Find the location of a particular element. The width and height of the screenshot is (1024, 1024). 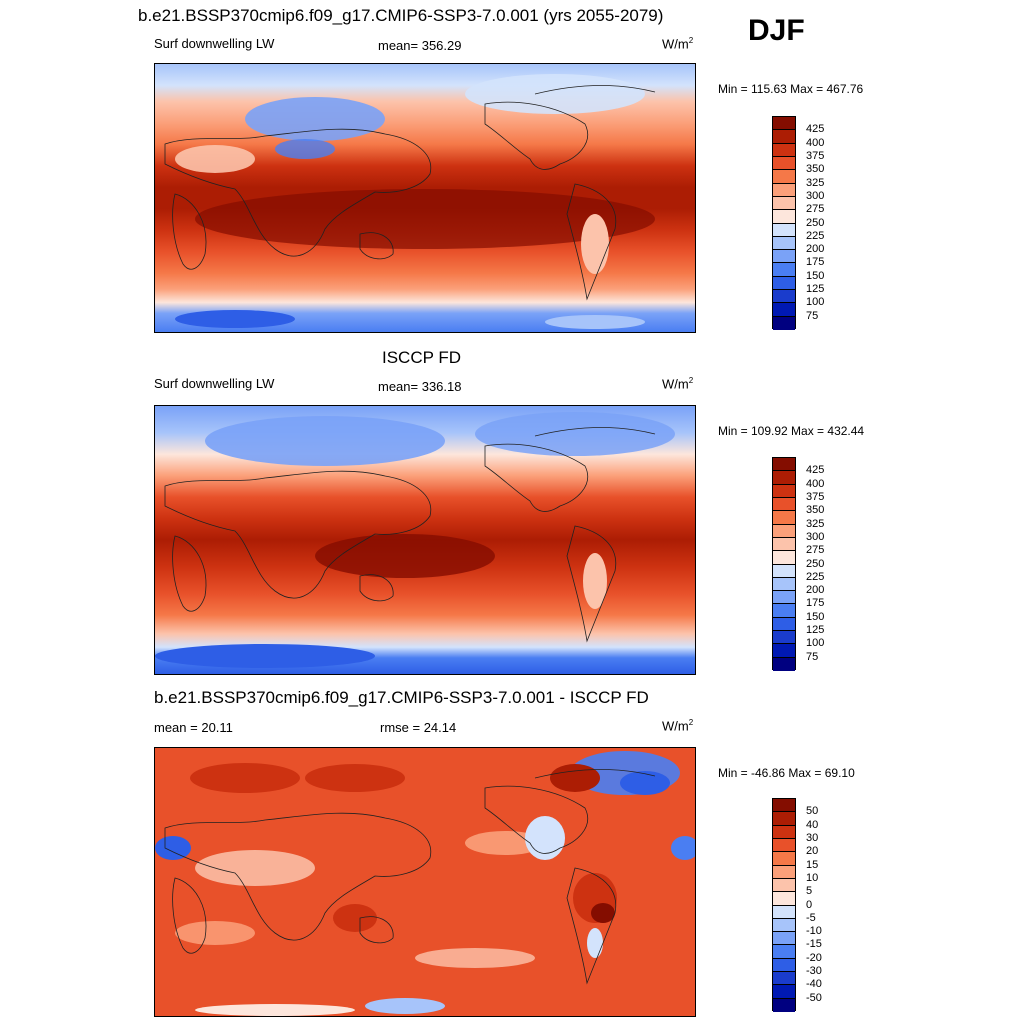

colorbar-tick-label: 10 is located at coordinates (812, 877).